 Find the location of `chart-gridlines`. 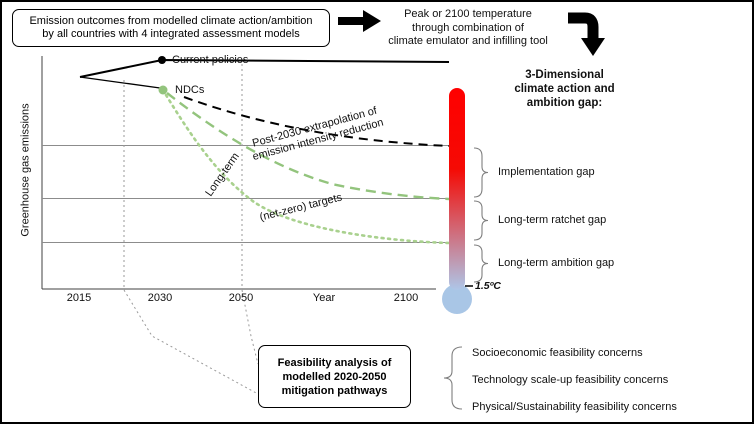

chart-gridlines is located at coordinates (245, 194).